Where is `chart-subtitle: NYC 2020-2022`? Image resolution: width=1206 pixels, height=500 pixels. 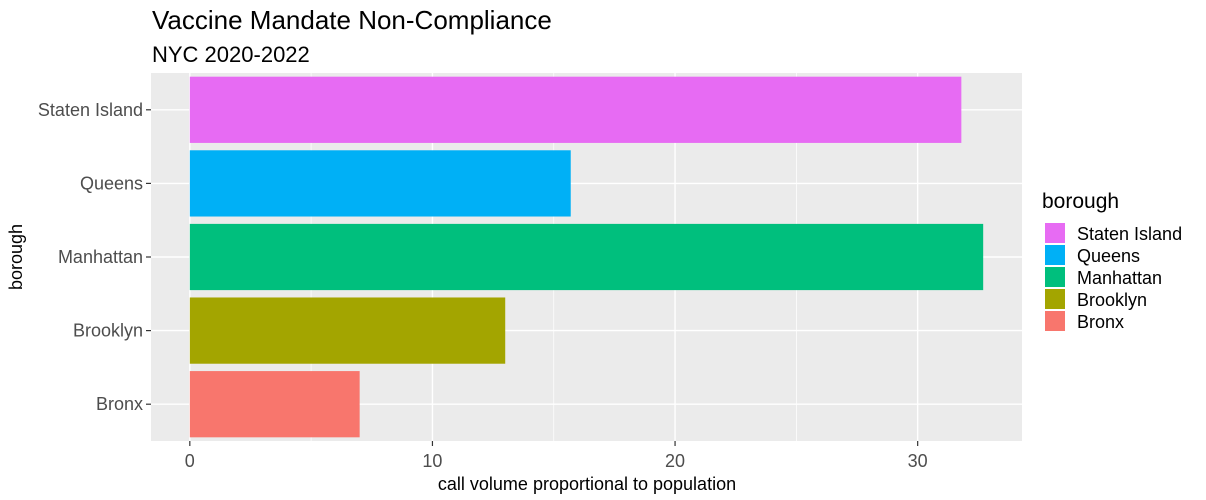 chart-subtitle: NYC 2020-2022 is located at coordinates (231, 54).